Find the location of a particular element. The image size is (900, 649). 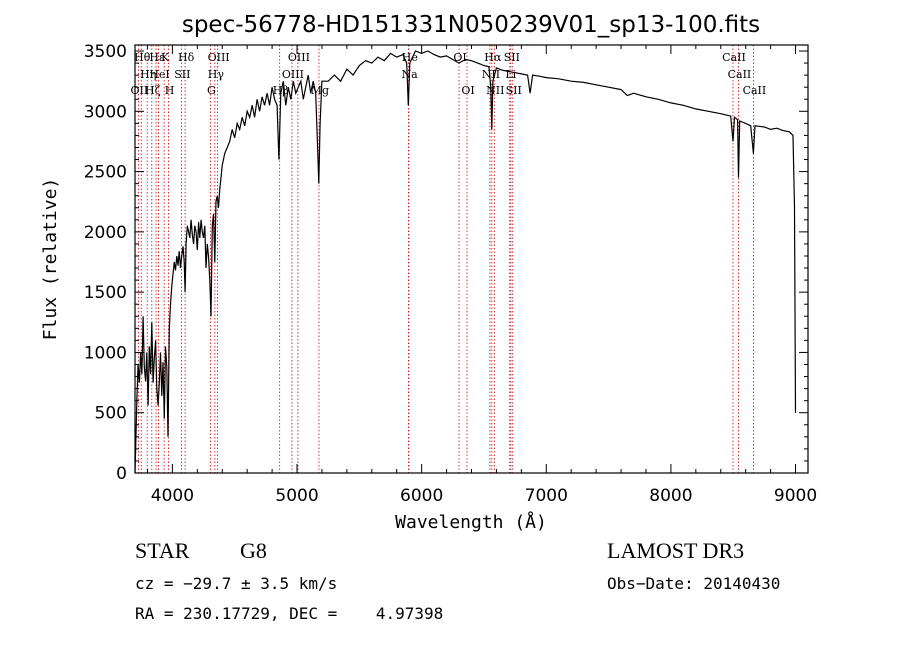

survey-label: LAMOST DR3 is located at coordinates (676, 550).